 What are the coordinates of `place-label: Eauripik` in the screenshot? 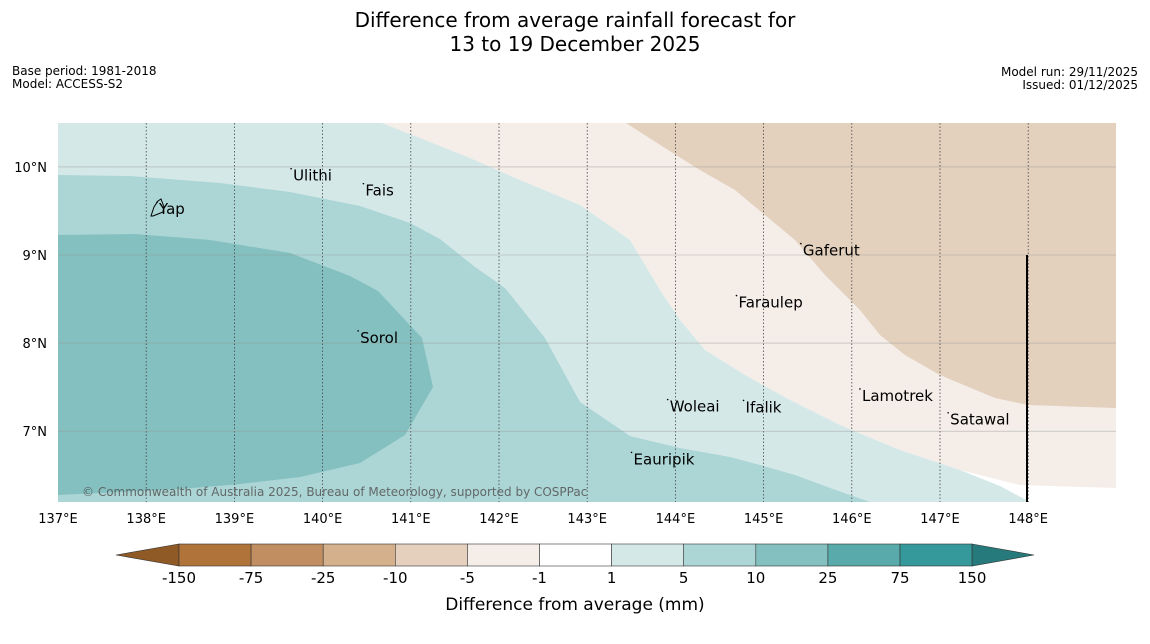 It's located at (664, 459).